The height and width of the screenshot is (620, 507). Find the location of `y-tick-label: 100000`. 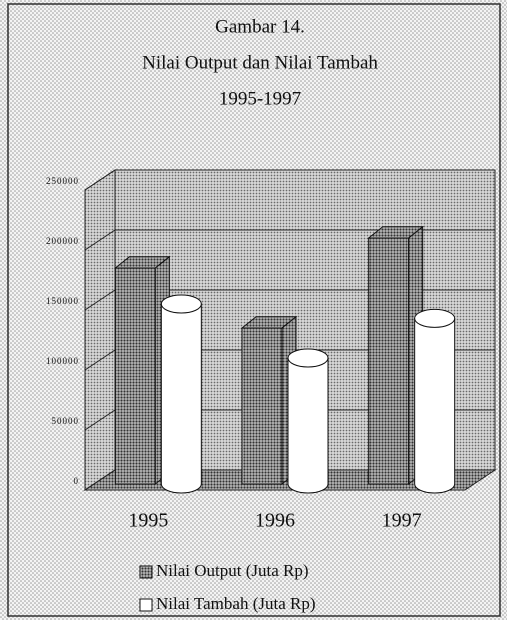

y-tick-label: 100000 is located at coordinates (62, 361).